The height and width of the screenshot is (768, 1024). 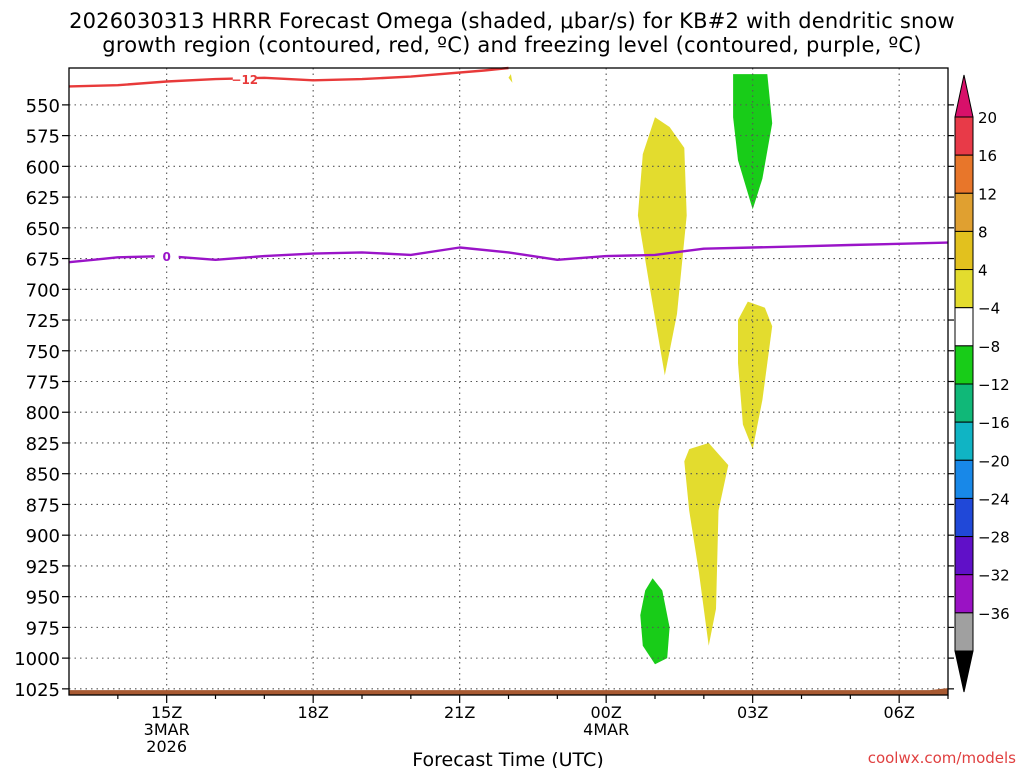 I want to click on colorbar-label-13: −36, so click(x=994, y=614).